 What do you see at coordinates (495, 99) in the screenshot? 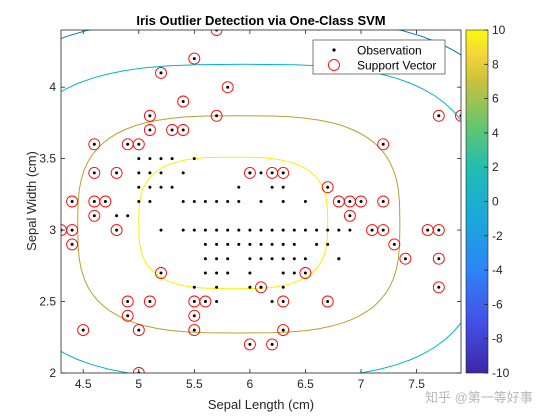
I see `colorbar-tick-label: 6` at bounding box center [495, 99].